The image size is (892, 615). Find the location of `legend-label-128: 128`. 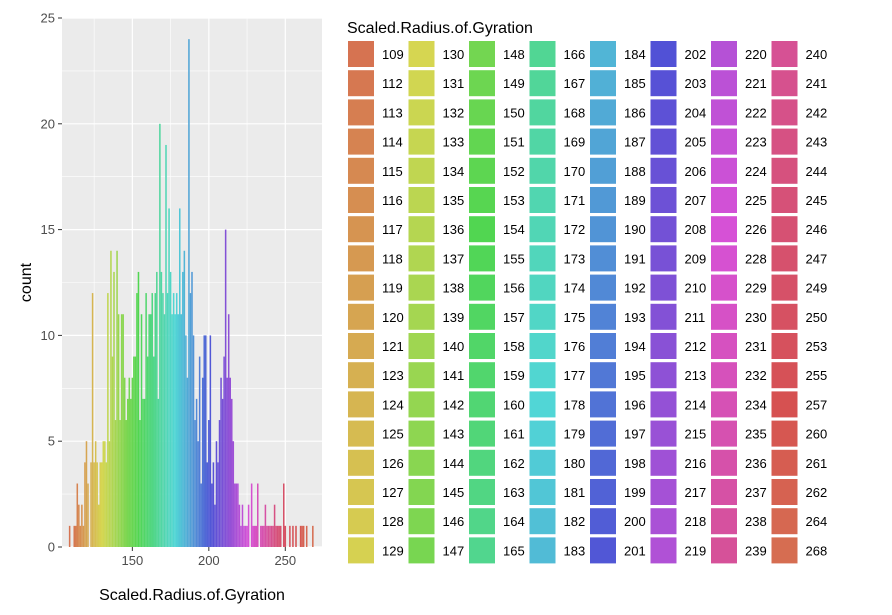

legend-label-128: 128 is located at coordinates (393, 521).